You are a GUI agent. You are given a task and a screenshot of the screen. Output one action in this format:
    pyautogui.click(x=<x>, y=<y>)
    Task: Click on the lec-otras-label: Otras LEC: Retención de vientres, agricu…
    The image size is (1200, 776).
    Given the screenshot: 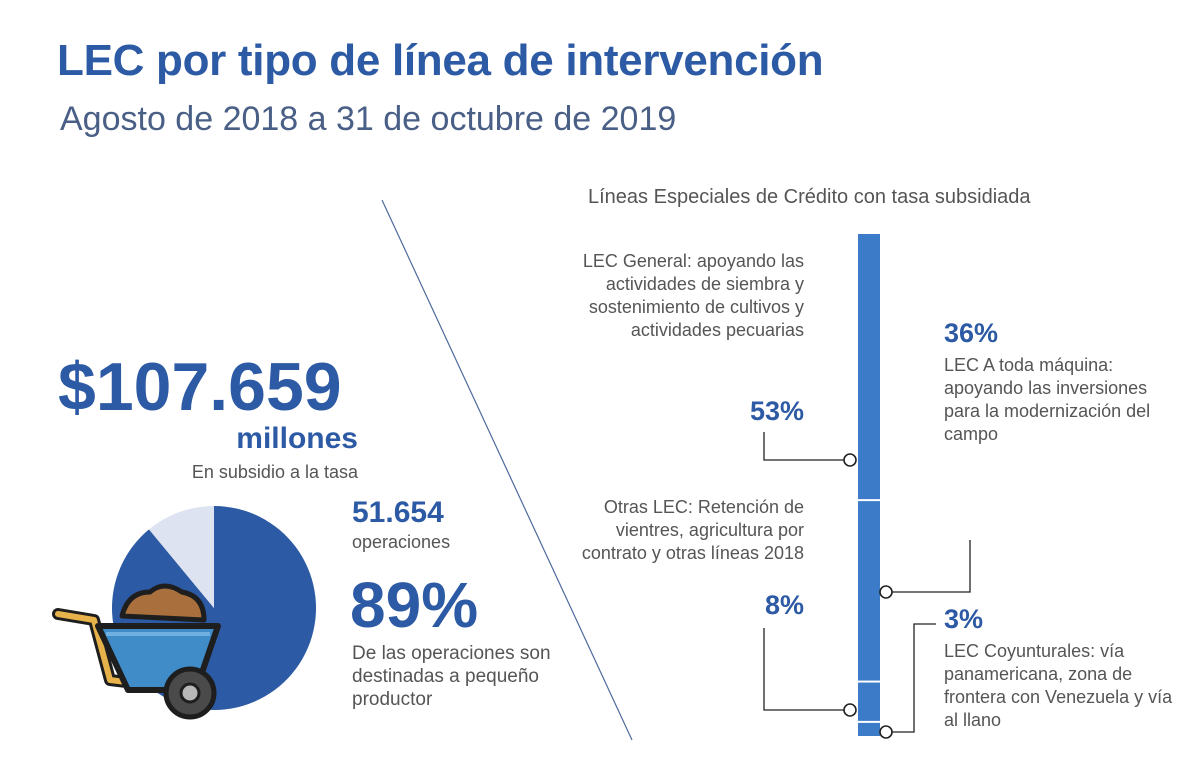 What is the action you would take?
    pyautogui.click(x=692, y=530)
    